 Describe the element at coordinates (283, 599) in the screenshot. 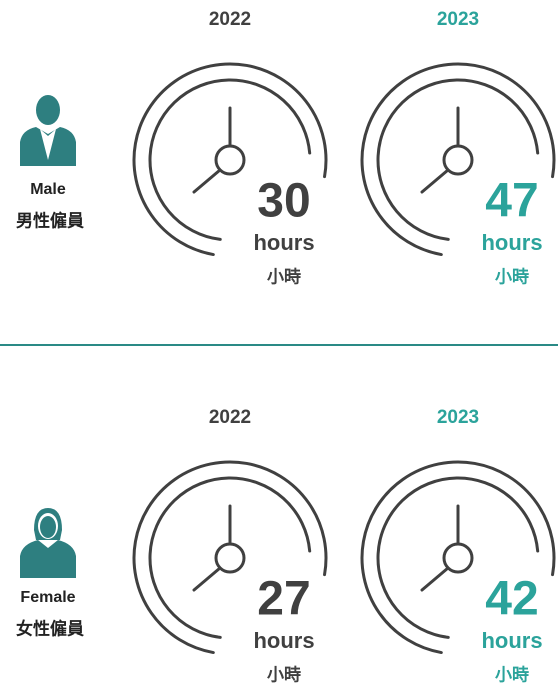

I see `hours-value: 27` at that location.